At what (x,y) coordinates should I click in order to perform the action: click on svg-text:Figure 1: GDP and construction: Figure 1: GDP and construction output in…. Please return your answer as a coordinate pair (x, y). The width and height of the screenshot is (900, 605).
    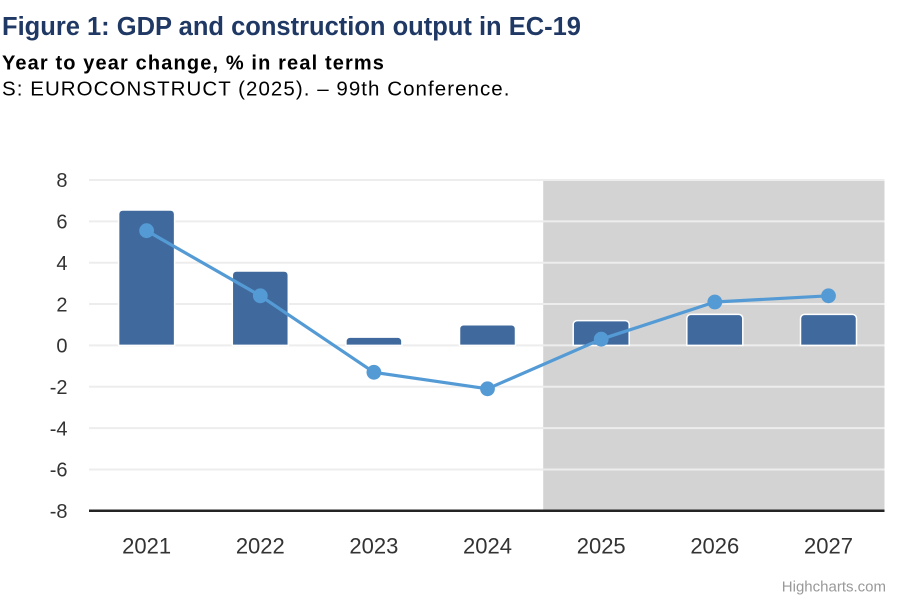
    Looking at the image, I should click on (291, 27).